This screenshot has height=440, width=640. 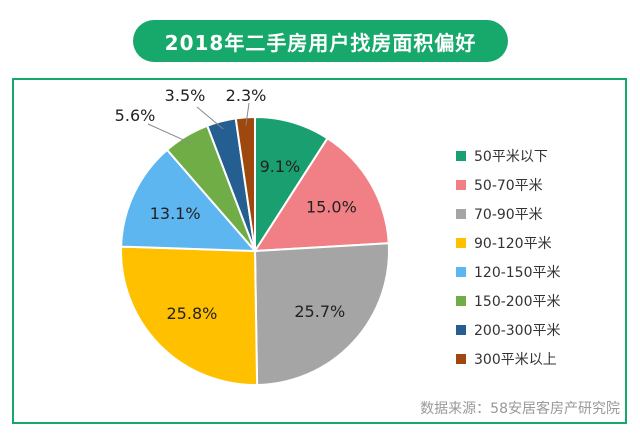 I want to click on legend-item-7: 200-300平米, so click(x=508, y=329).